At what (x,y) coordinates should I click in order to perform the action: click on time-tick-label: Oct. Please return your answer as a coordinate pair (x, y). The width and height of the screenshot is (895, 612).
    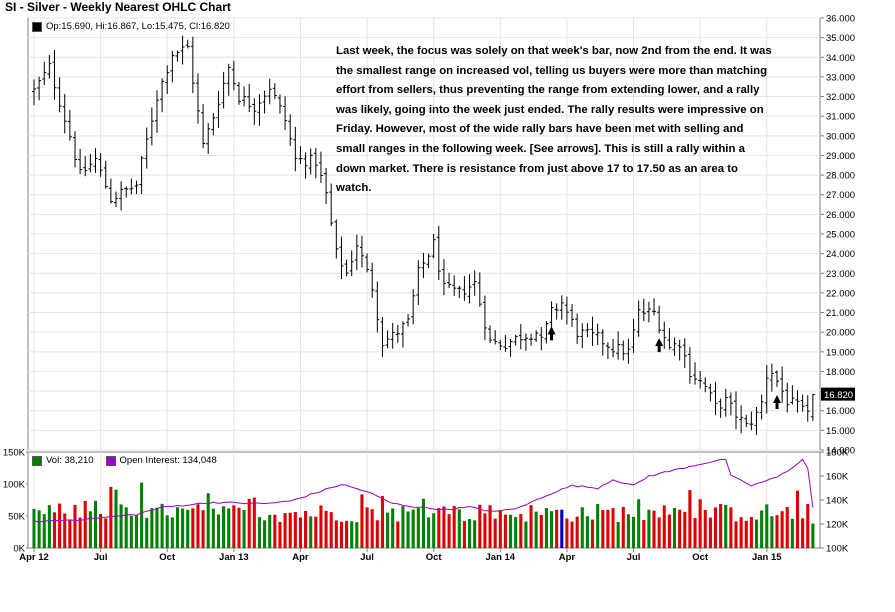
    Looking at the image, I should click on (700, 557).